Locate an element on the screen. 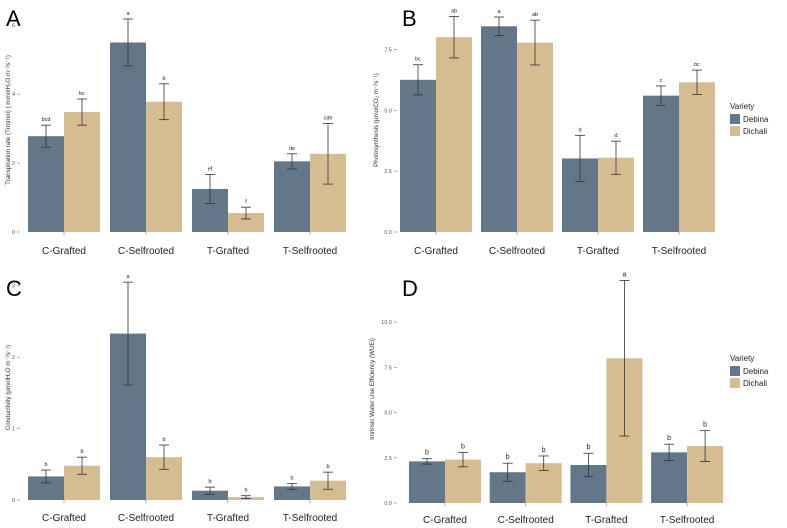 The image size is (787, 528). y-axis-title: Conductivity (μmolH₂O m⁻²s⁻¹) is located at coordinates (8, 387).